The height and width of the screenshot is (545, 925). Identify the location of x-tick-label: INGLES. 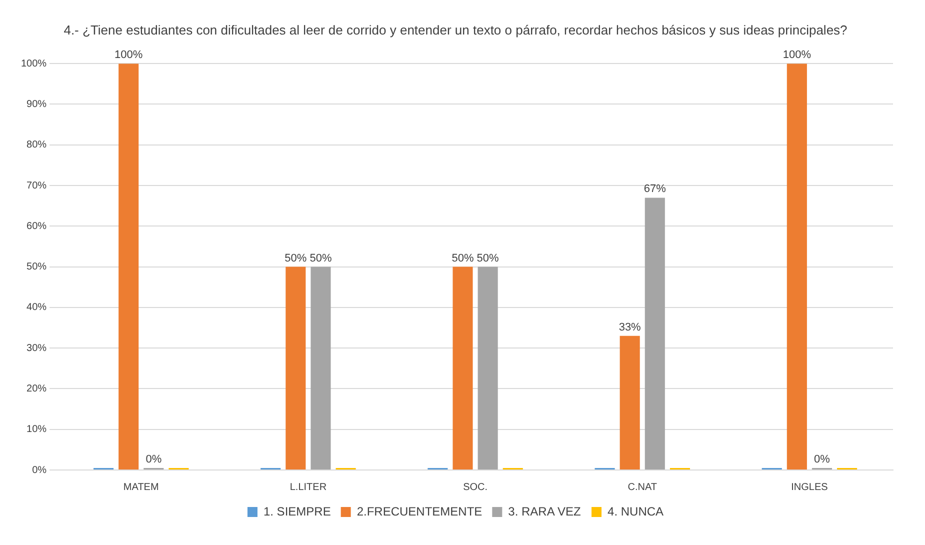
(809, 487).